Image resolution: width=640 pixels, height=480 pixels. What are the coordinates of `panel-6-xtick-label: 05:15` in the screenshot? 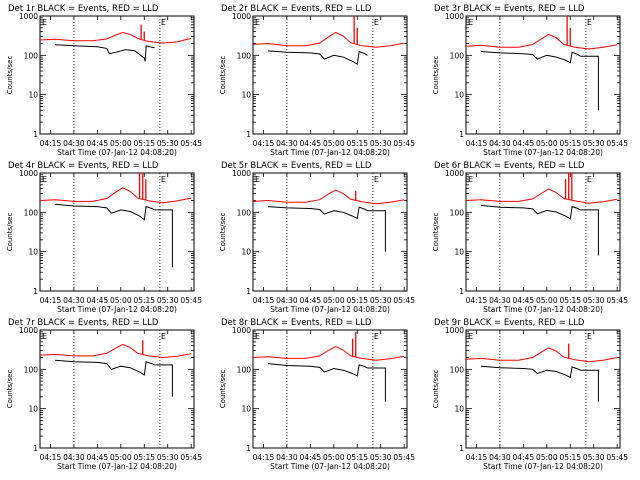 It's located at (570, 300).